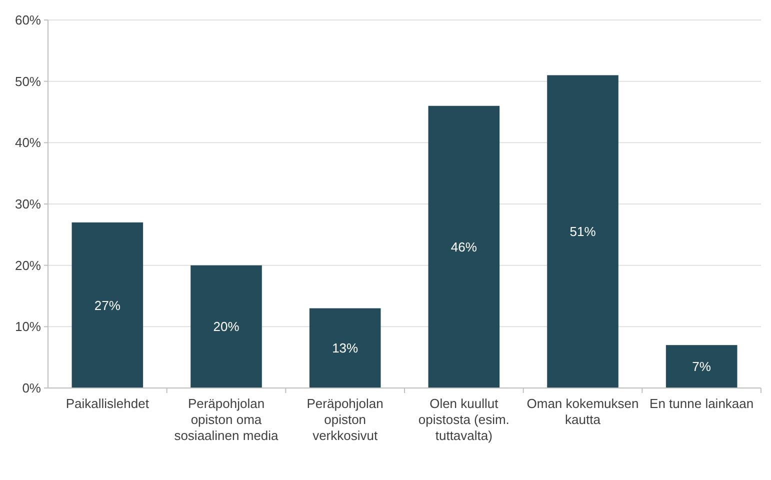  What do you see at coordinates (28, 204) in the screenshot?
I see `y-tick-label: 30%` at bounding box center [28, 204].